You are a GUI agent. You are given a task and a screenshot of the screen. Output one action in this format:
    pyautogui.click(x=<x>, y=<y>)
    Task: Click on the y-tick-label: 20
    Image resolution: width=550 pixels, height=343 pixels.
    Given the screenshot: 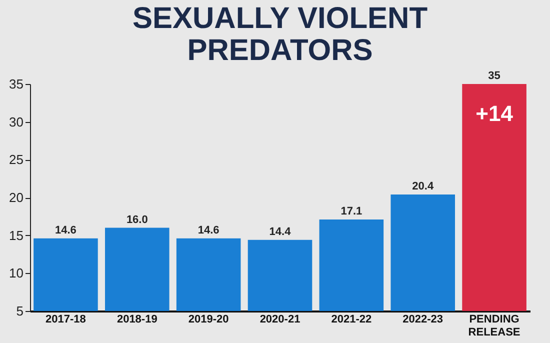 What is the action you would take?
    pyautogui.click(x=16, y=197)
    